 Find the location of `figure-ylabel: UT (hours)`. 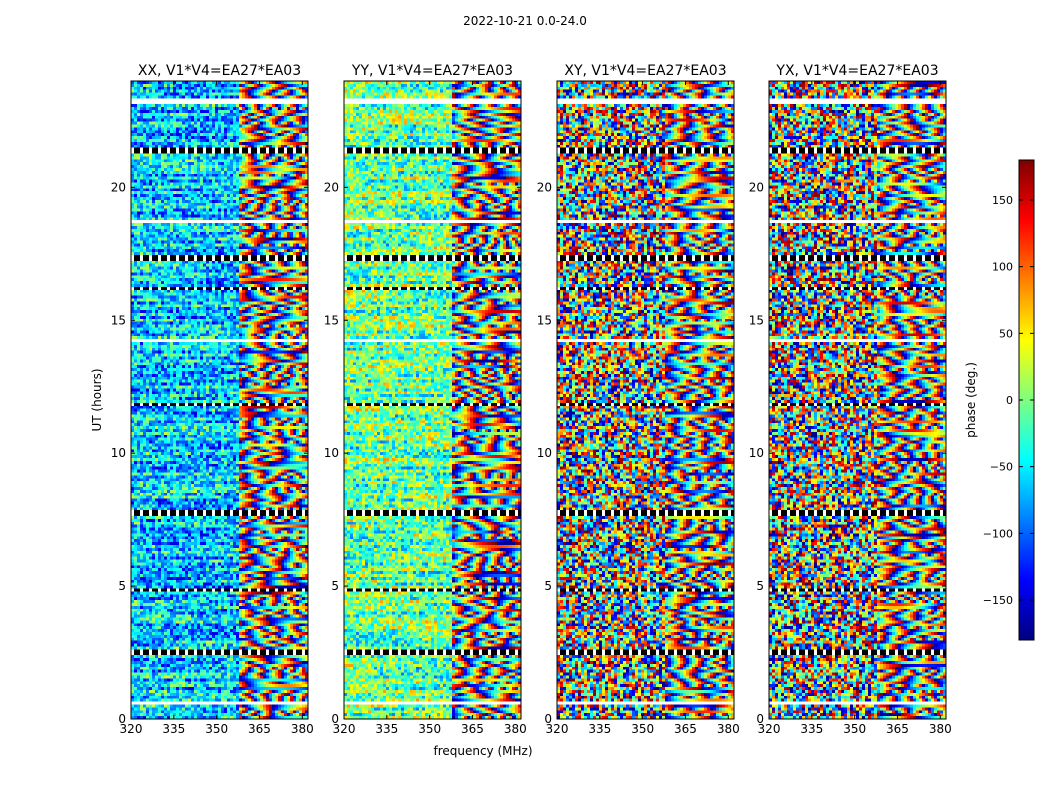

figure-ylabel: UT (hours) is located at coordinates (97, 399).